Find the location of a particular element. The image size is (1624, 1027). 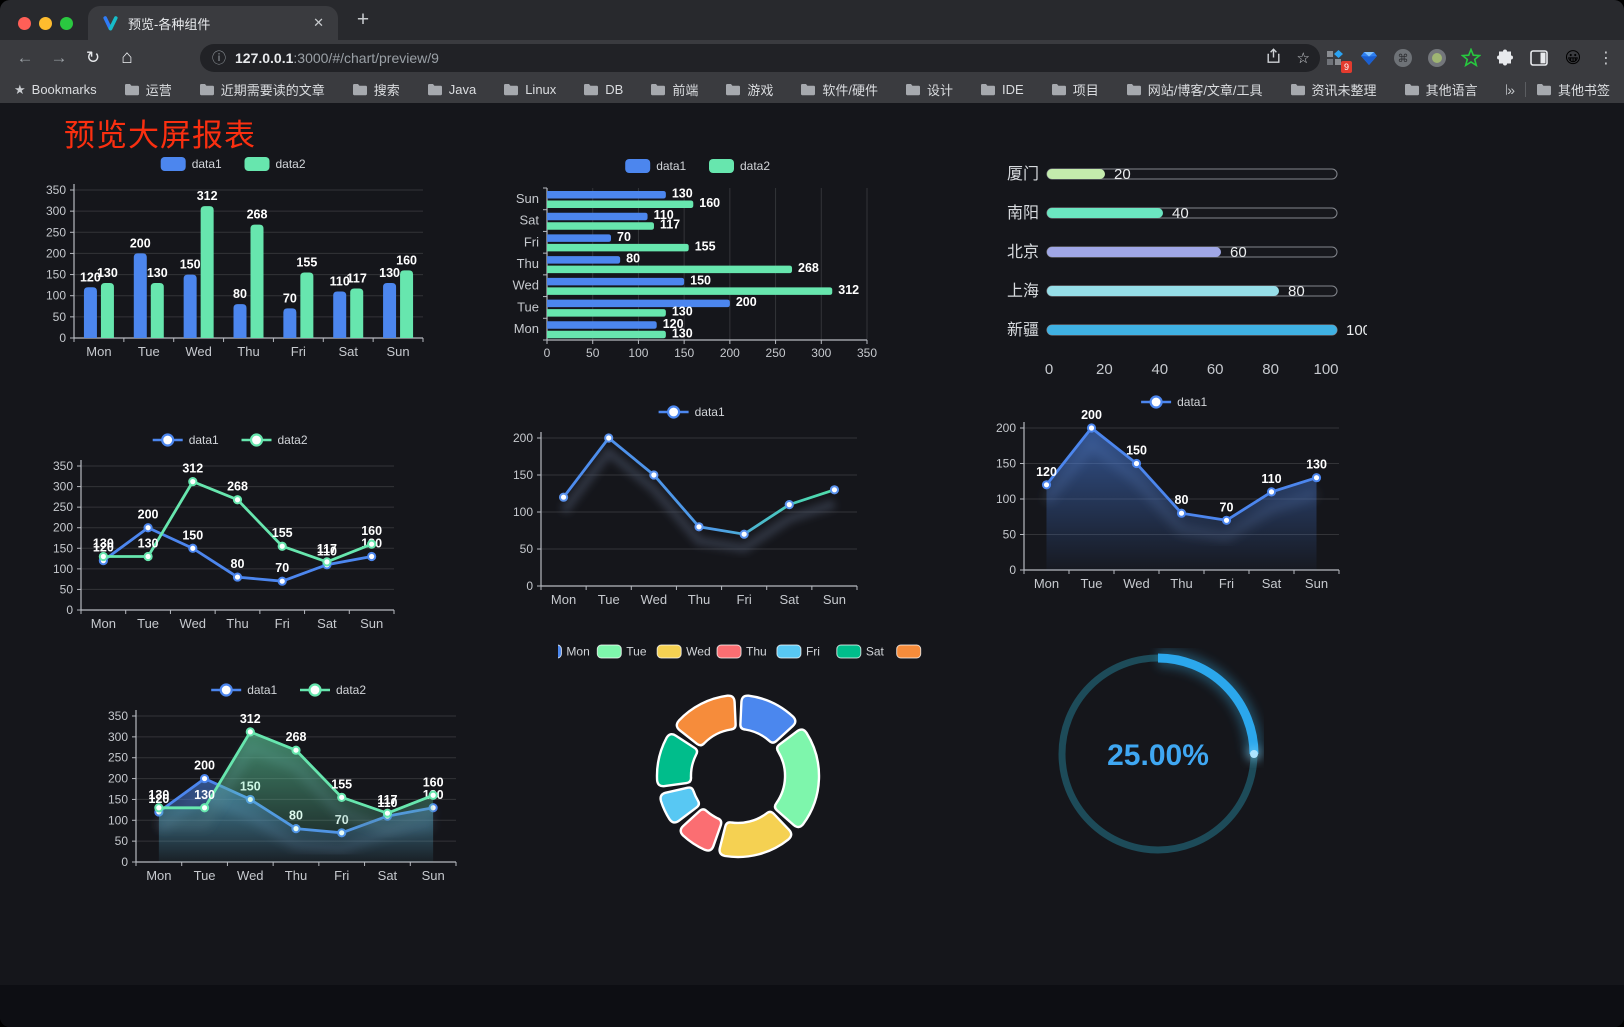

svg-text: Mon is located at coordinates (98, 351).